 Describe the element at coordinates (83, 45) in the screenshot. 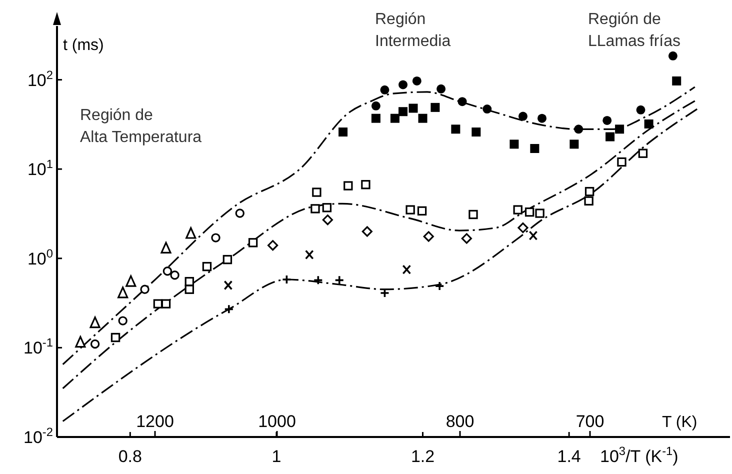

I see `y-axis-title: t (ms)` at that location.